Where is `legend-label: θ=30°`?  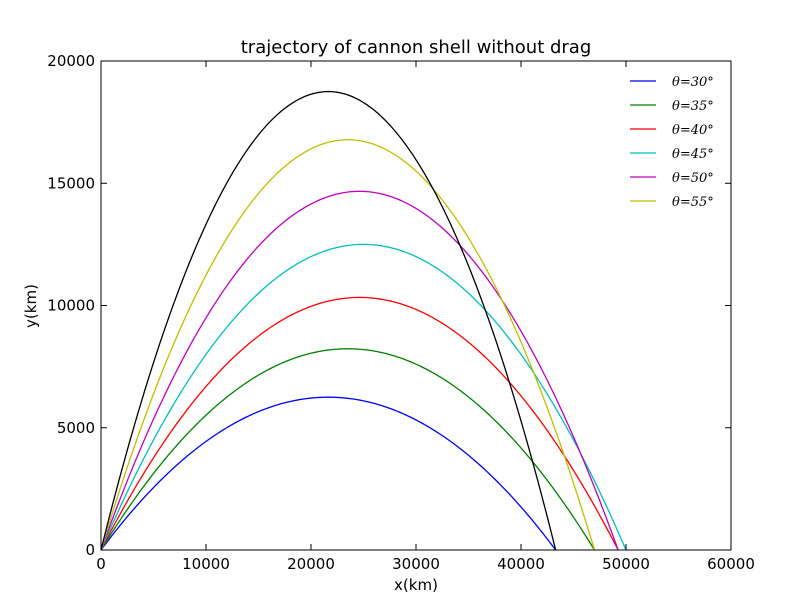 legend-label: θ=30° is located at coordinates (693, 82).